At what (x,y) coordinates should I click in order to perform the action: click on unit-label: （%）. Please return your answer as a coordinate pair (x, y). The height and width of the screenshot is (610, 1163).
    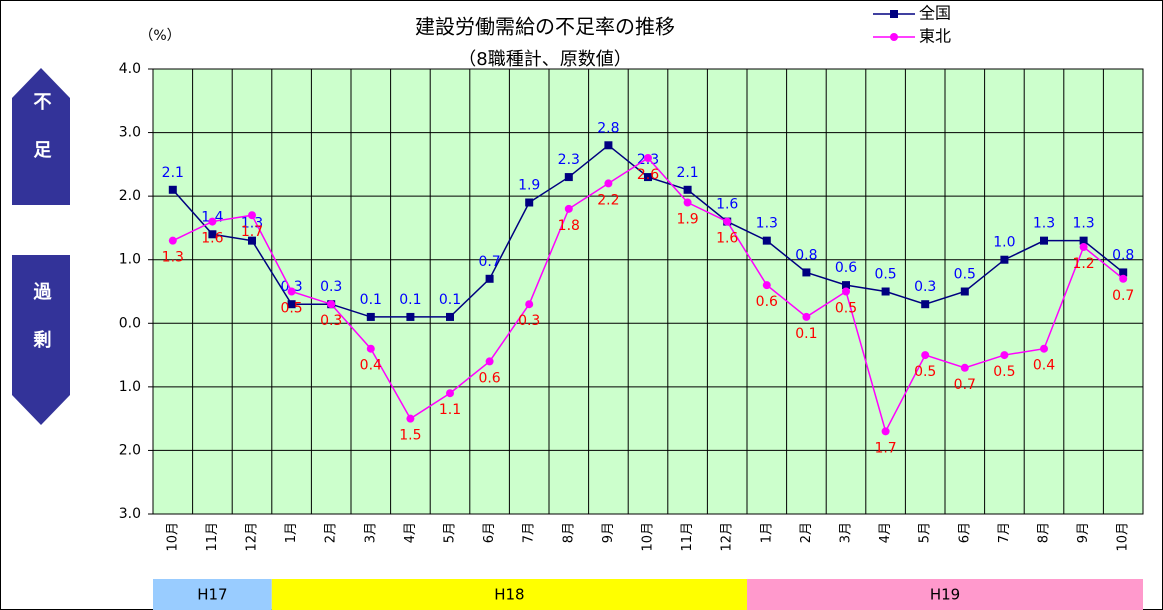
    Looking at the image, I should click on (159, 36).